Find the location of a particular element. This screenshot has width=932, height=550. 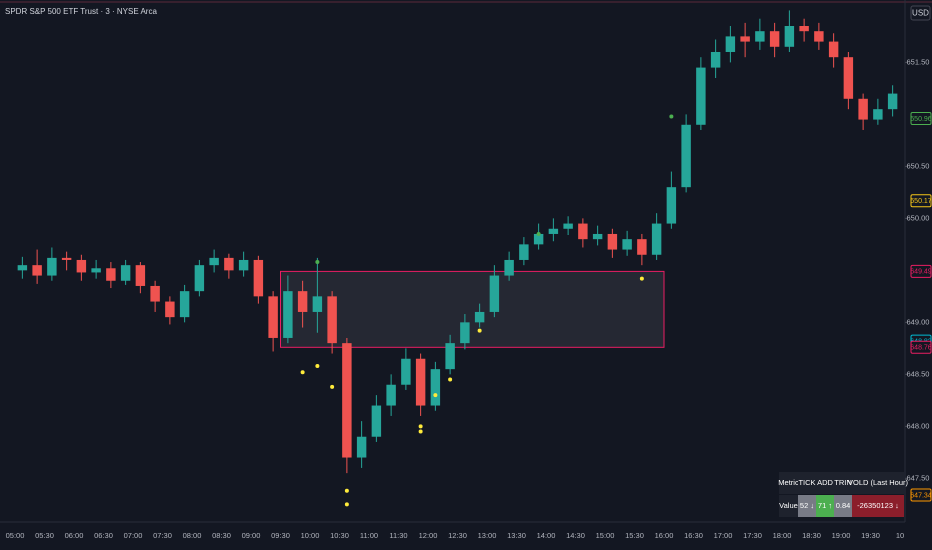

x-tick-label: 18:00 is located at coordinates (782, 535).